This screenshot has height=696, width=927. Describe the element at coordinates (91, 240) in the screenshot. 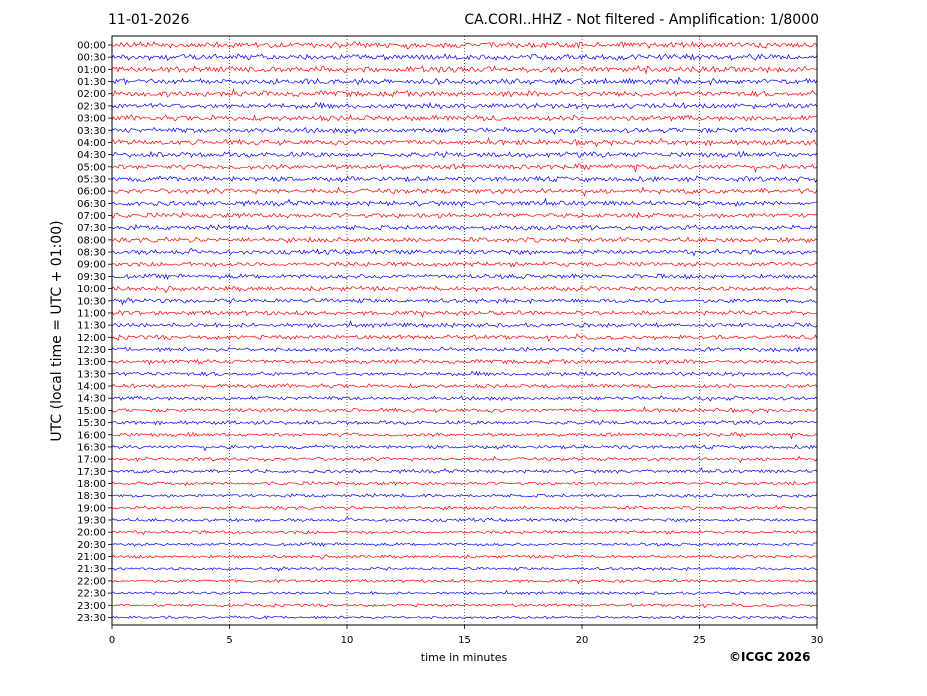

I see `y-tick-label: 08:00` at that location.